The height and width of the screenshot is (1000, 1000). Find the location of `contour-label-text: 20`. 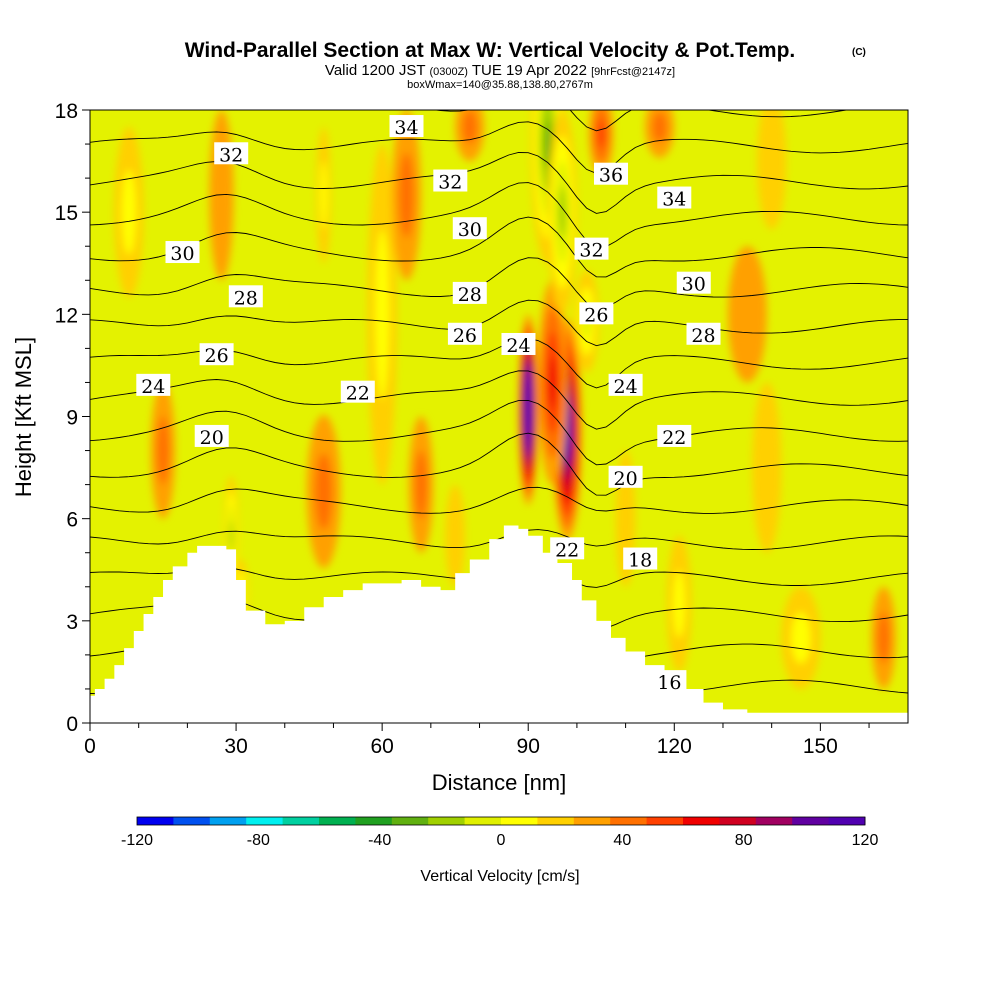

contour-label-text: 20 is located at coordinates (626, 479).